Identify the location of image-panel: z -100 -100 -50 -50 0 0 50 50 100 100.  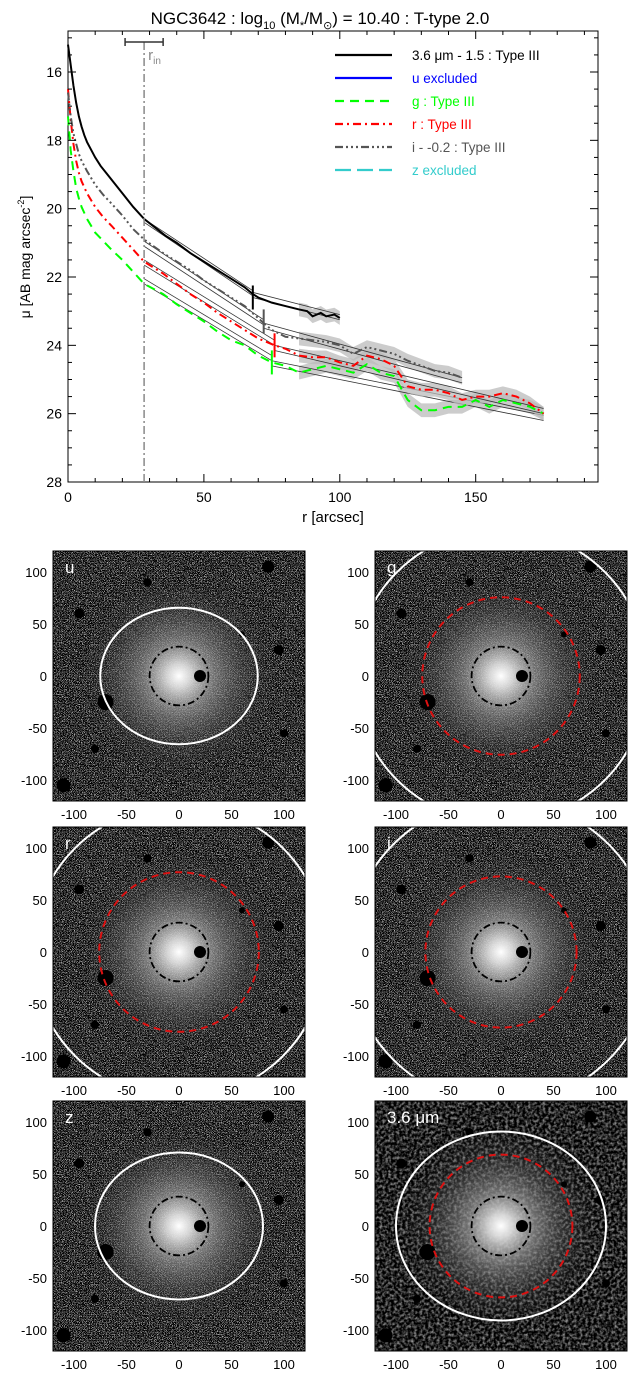
(163, 1236).